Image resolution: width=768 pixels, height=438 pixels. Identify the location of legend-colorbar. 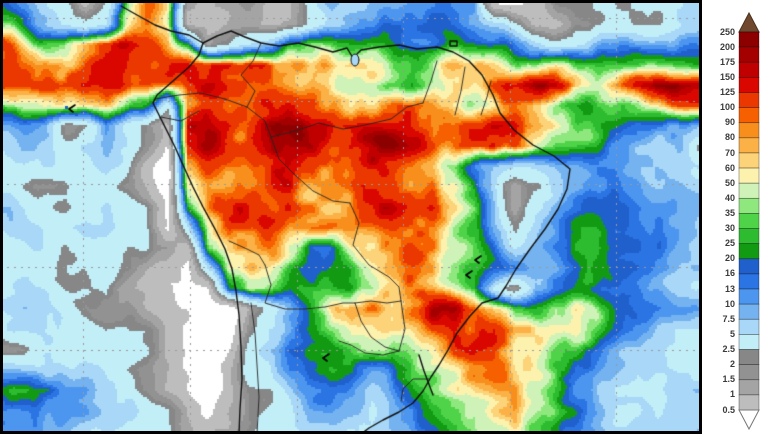
(749, 221).